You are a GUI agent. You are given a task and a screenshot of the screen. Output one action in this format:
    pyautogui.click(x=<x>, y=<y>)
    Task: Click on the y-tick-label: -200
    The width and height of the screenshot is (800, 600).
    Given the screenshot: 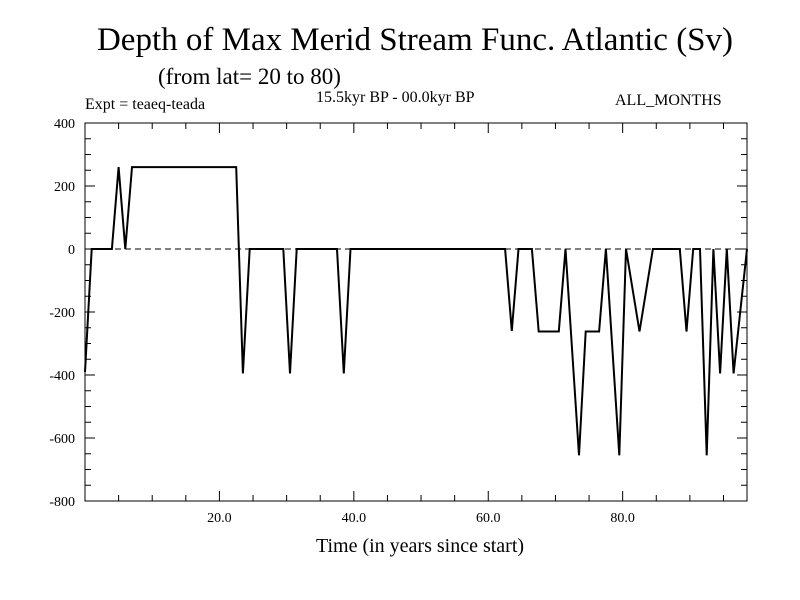 What is the action you would take?
    pyautogui.click(x=62, y=313)
    